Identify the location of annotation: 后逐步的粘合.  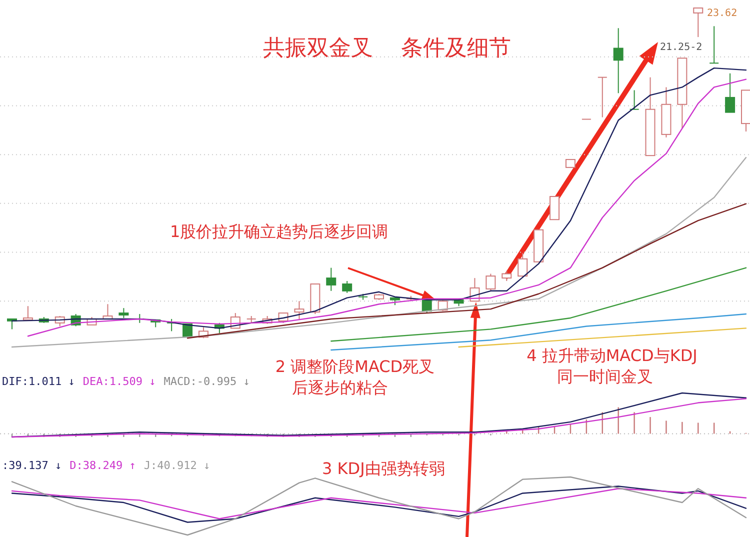
(340, 387).